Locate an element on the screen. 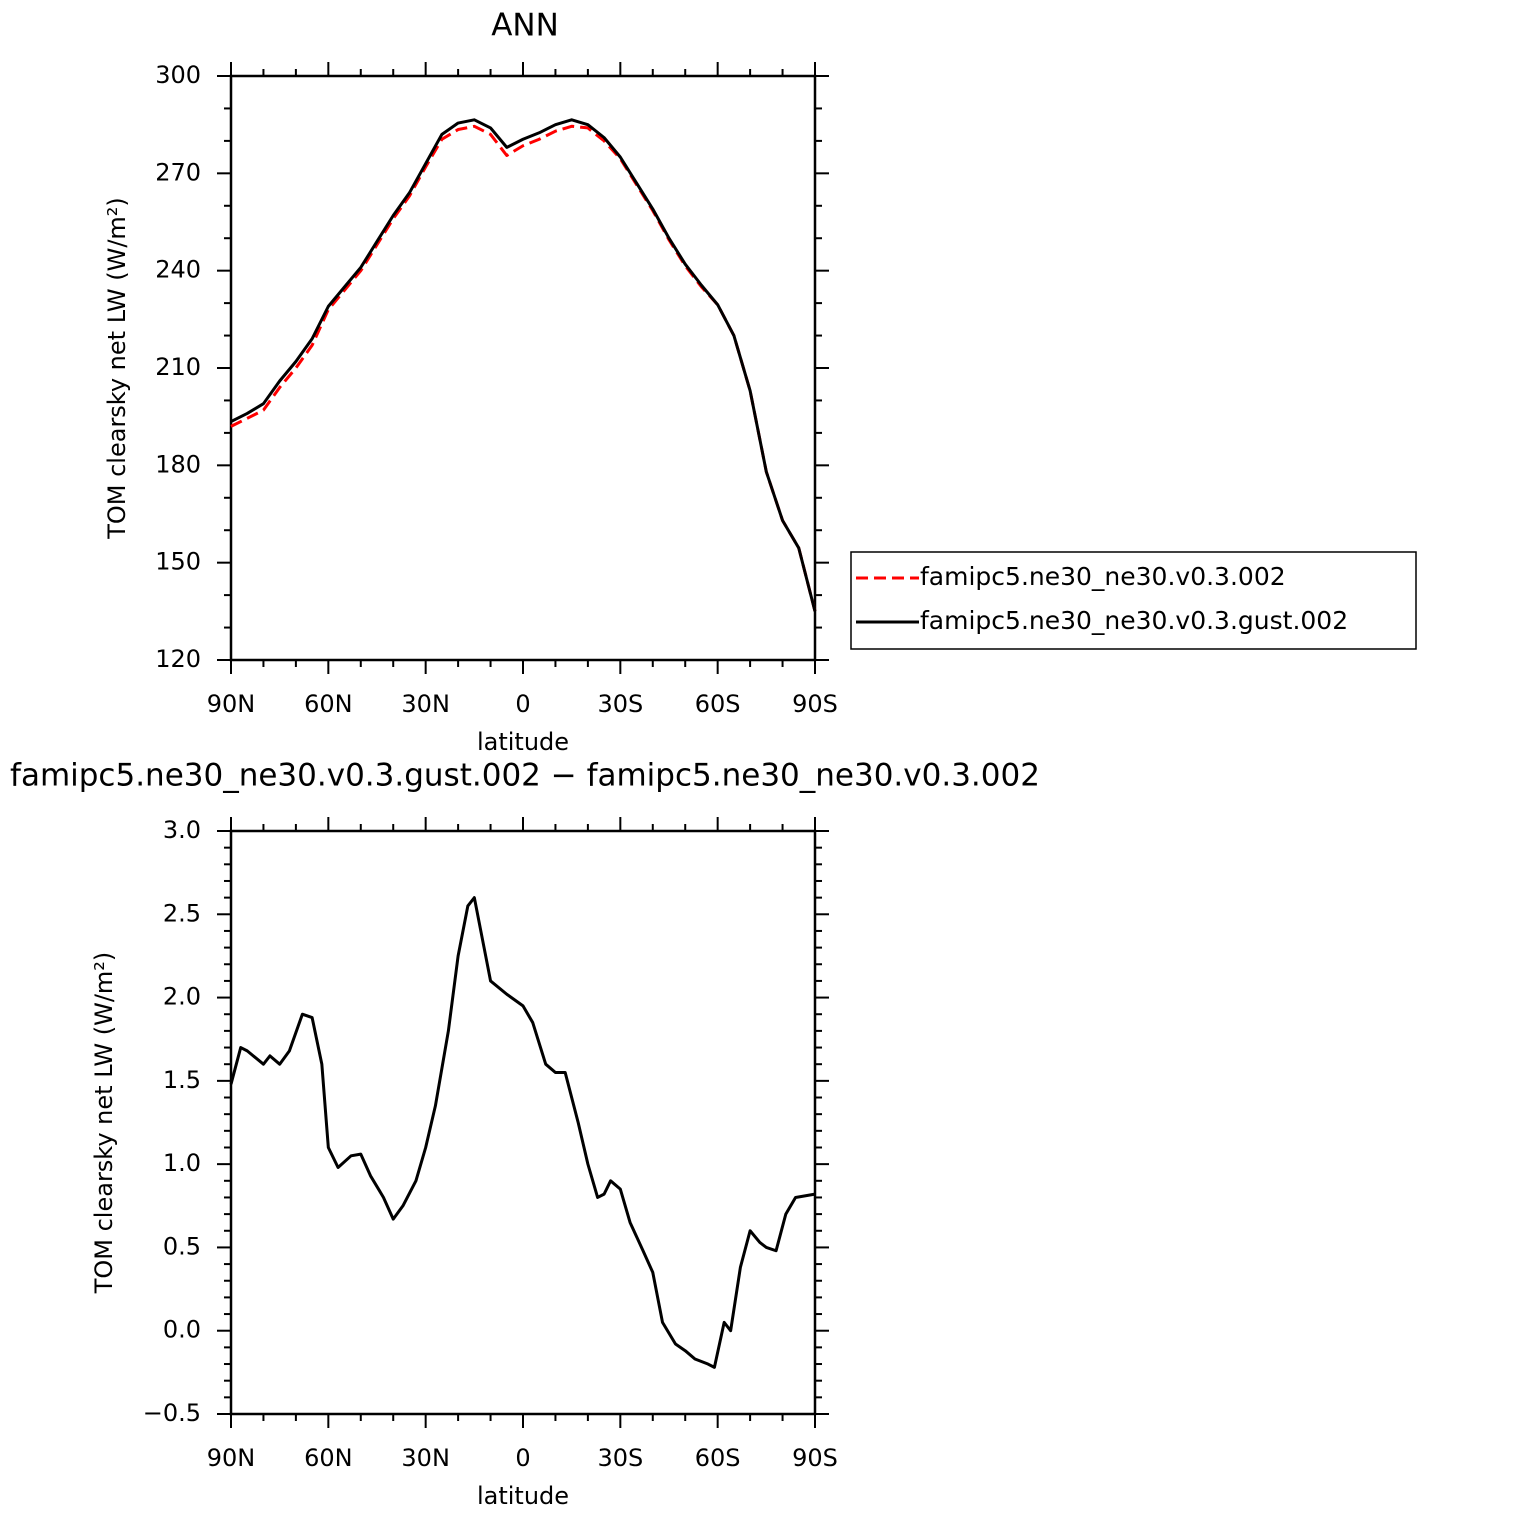 Image resolution: width=1519 pixels, height=1519 pixels. legend-box is located at coordinates (1133, 600).